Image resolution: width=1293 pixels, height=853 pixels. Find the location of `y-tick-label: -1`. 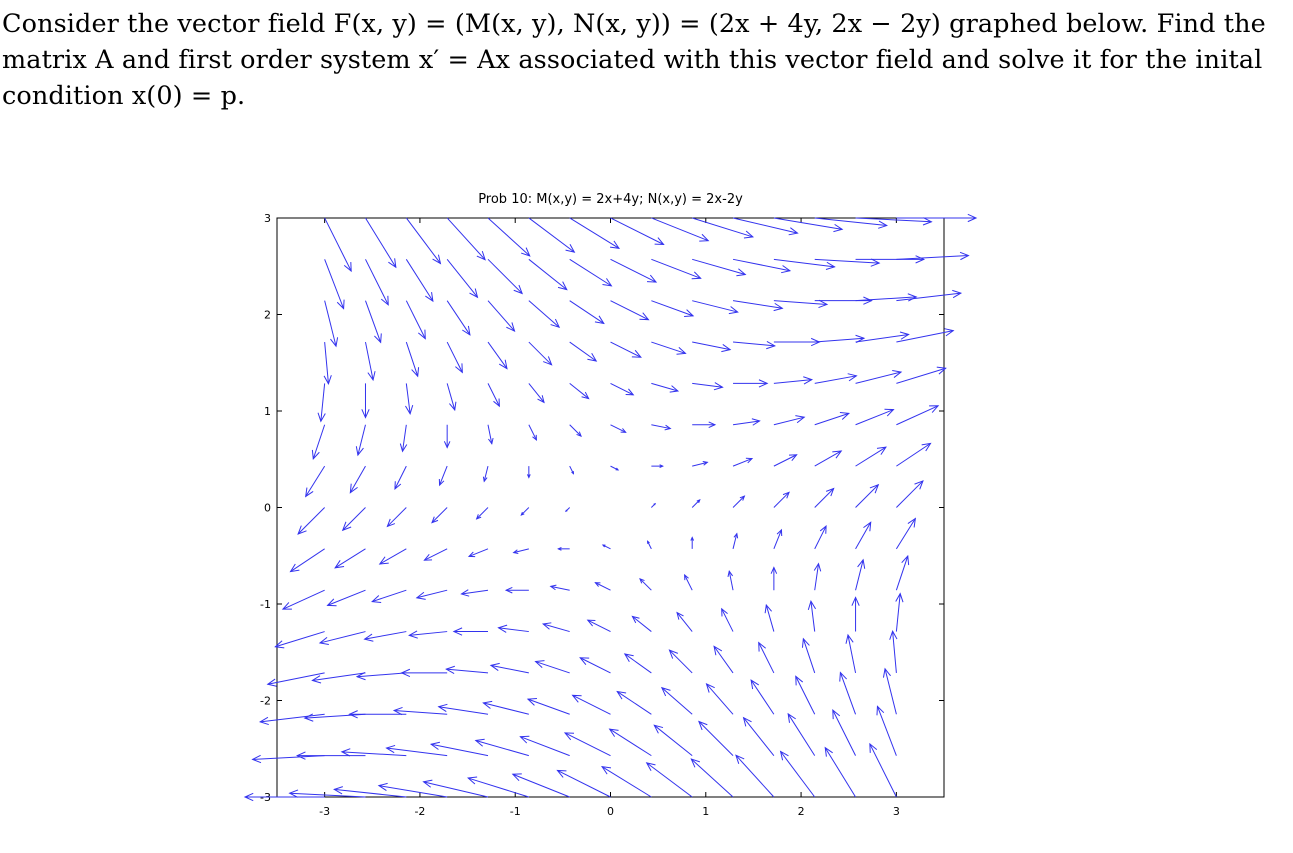

y-tick-label: -1 is located at coordinates (265, 604).